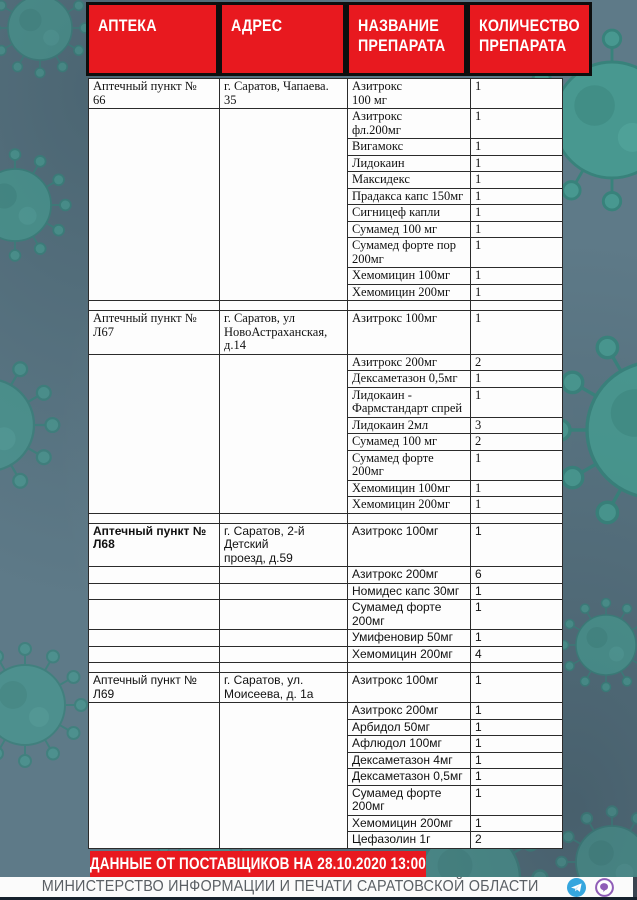 The height and width of the screenshot is (900, 637). What do you see at coordinates (283, 687) in the screenshot?
I see `address-cell: г. Саратов, ул. Моисеева, д. 1а` at bounding box center [283, 687].